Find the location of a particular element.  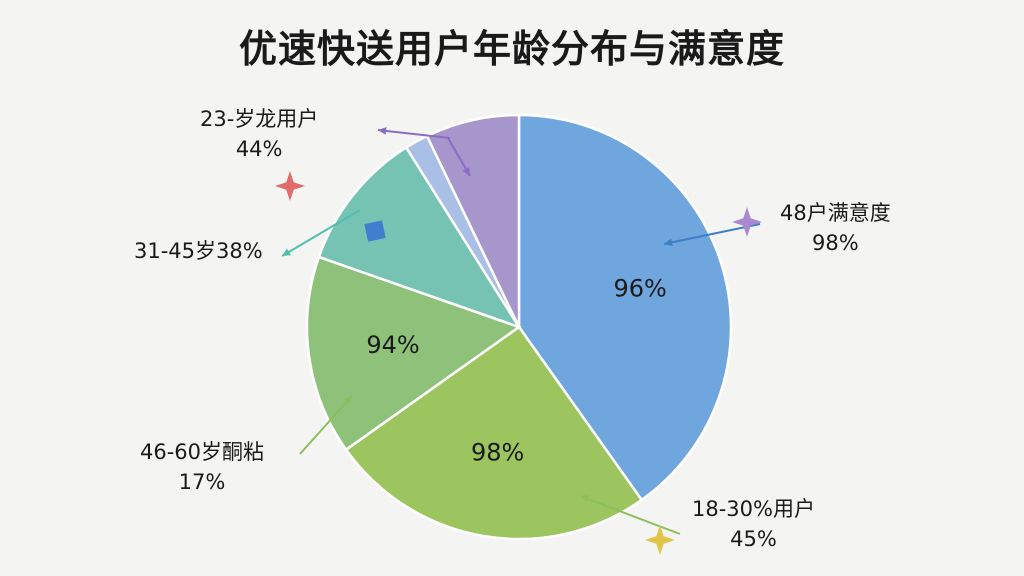

callout-text: 23-岁龙用户 is located at coordinates (259, 119).